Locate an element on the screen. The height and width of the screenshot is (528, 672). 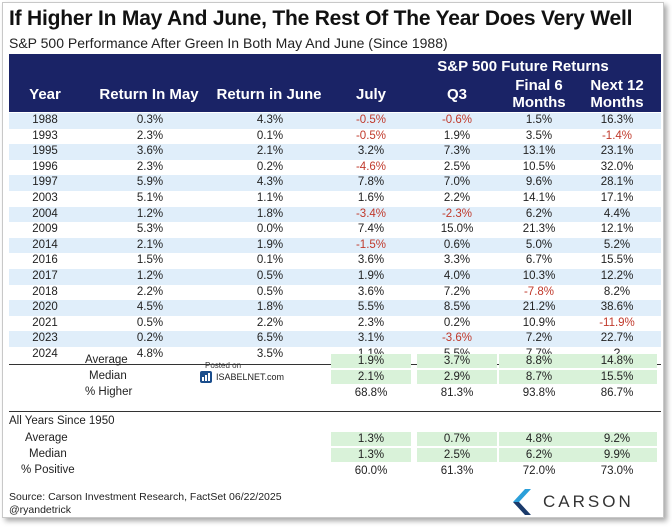
cell-june: 0.5% is located at coordinates (270, 275).